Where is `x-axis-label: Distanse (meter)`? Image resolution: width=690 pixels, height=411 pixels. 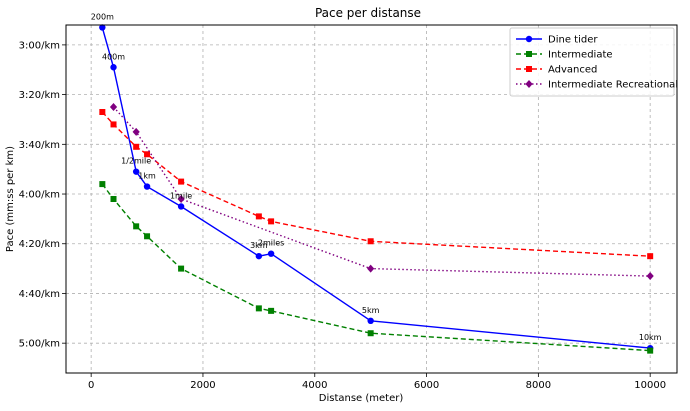 x-axis-label: Distanse (meter) is located at coordinates (361, 398).